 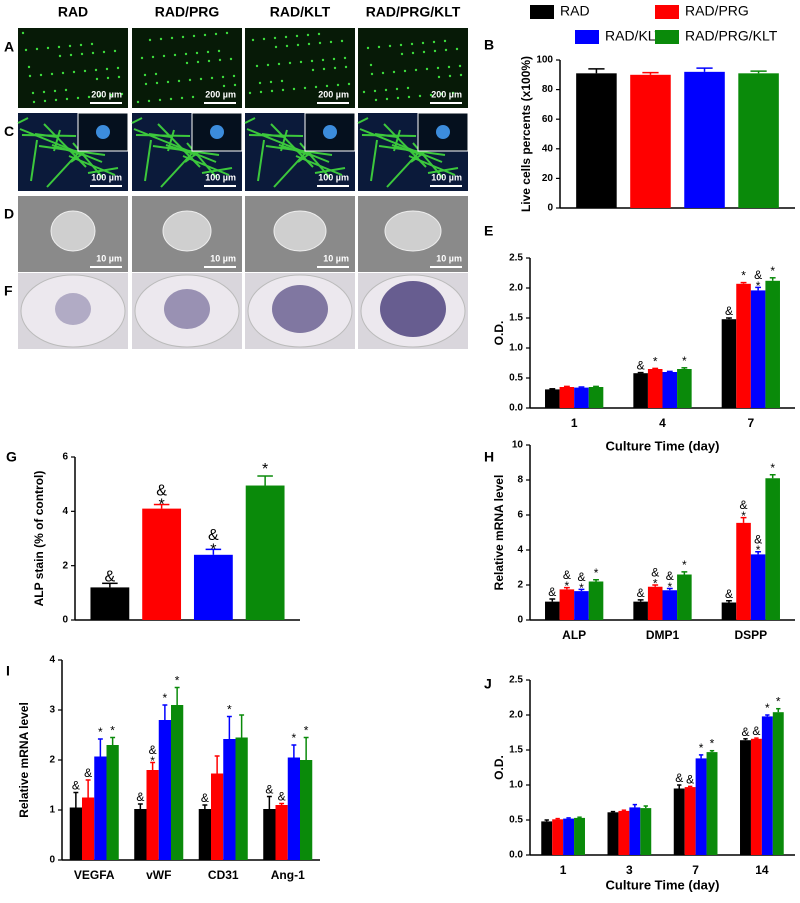 What do you see at coordinates (516, 785) in the screenshot?
I see `y-tick-label: 1.0` at bounding box center [516, 785].